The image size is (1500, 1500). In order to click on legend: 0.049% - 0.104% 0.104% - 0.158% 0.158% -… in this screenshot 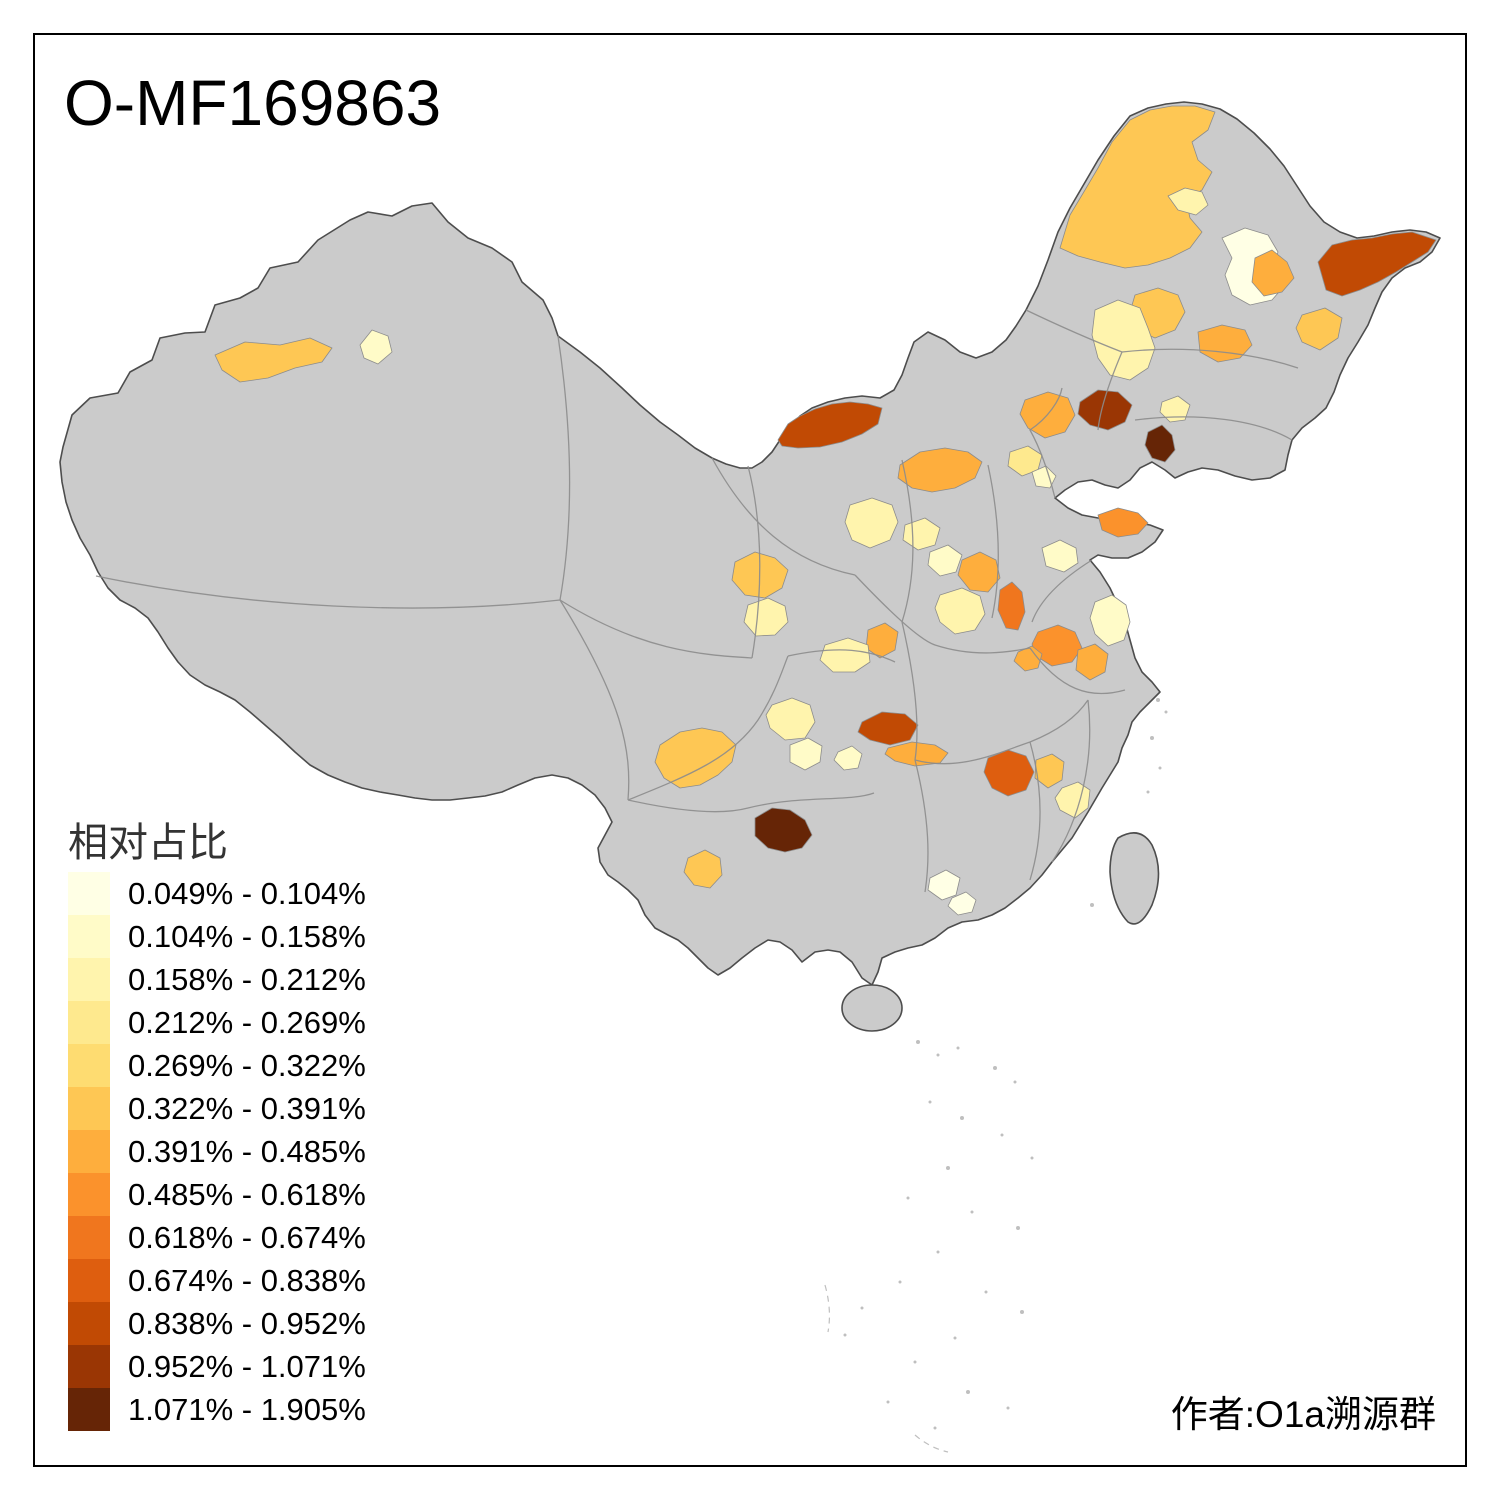, I will do `click(217, 1151)`.